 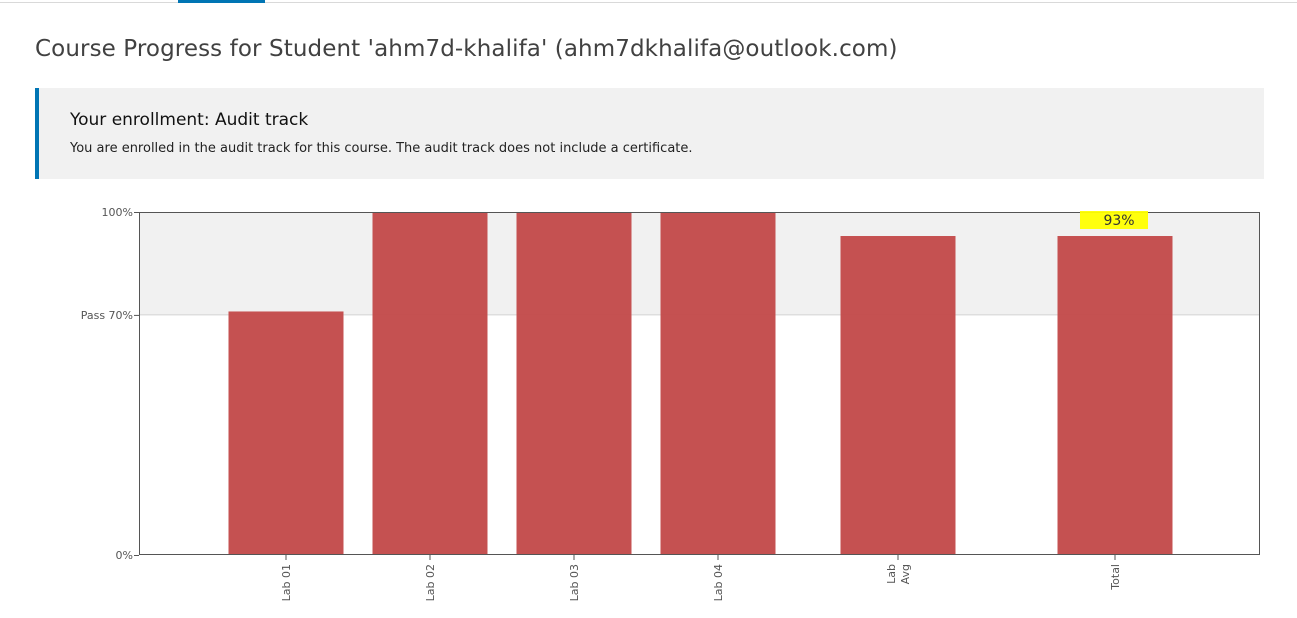 I want to click on chart-annotations: 93%, so click(x=1114, y=220).